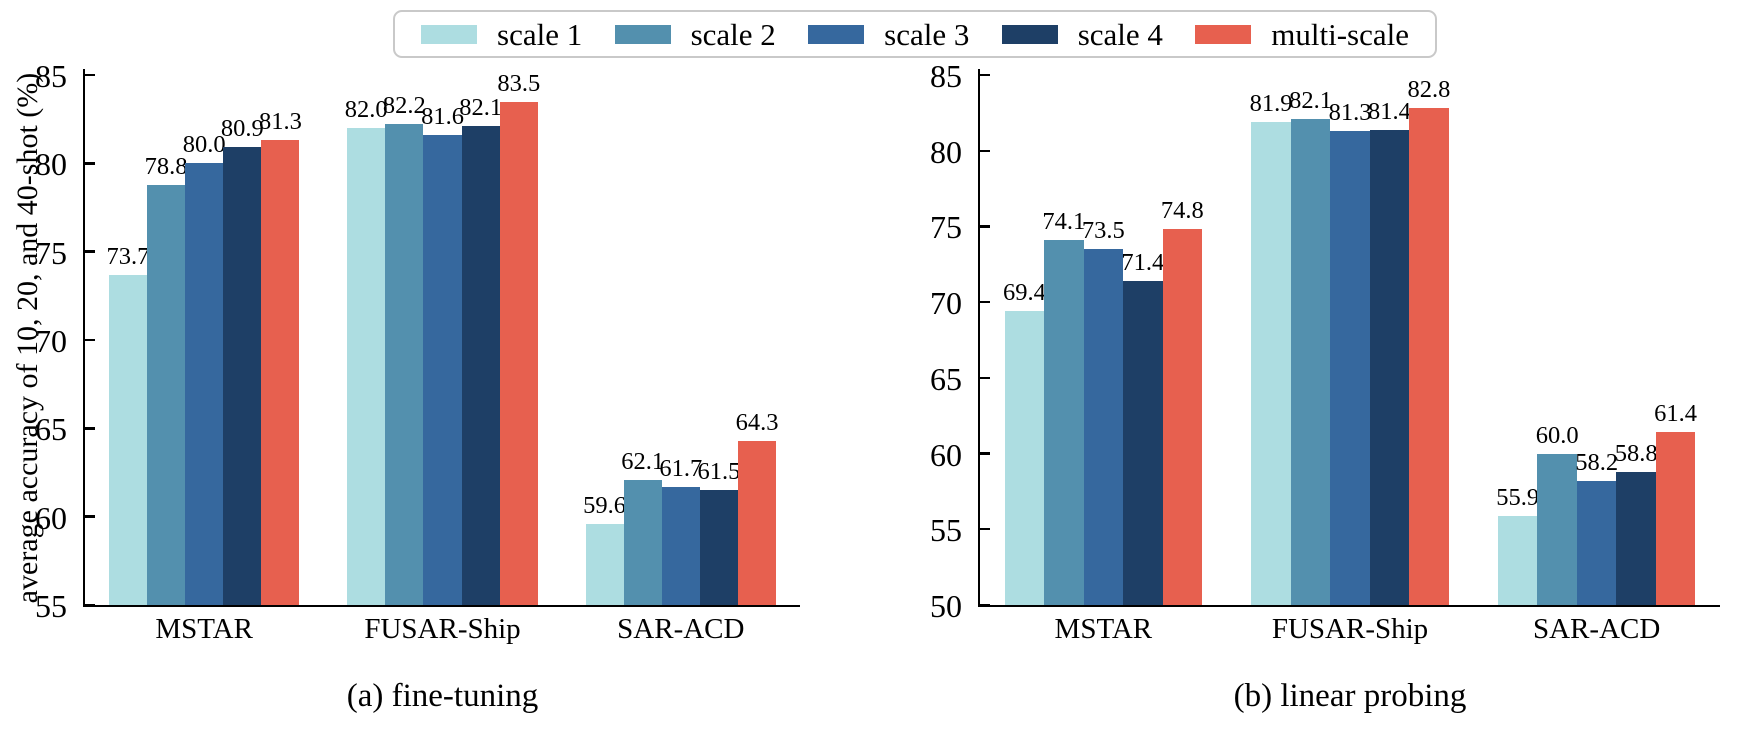  What do you see at coordinates (1143, 262) in the screenshot?
I see `bar-value-label: 71.4` at bounding box center [1143, 262].